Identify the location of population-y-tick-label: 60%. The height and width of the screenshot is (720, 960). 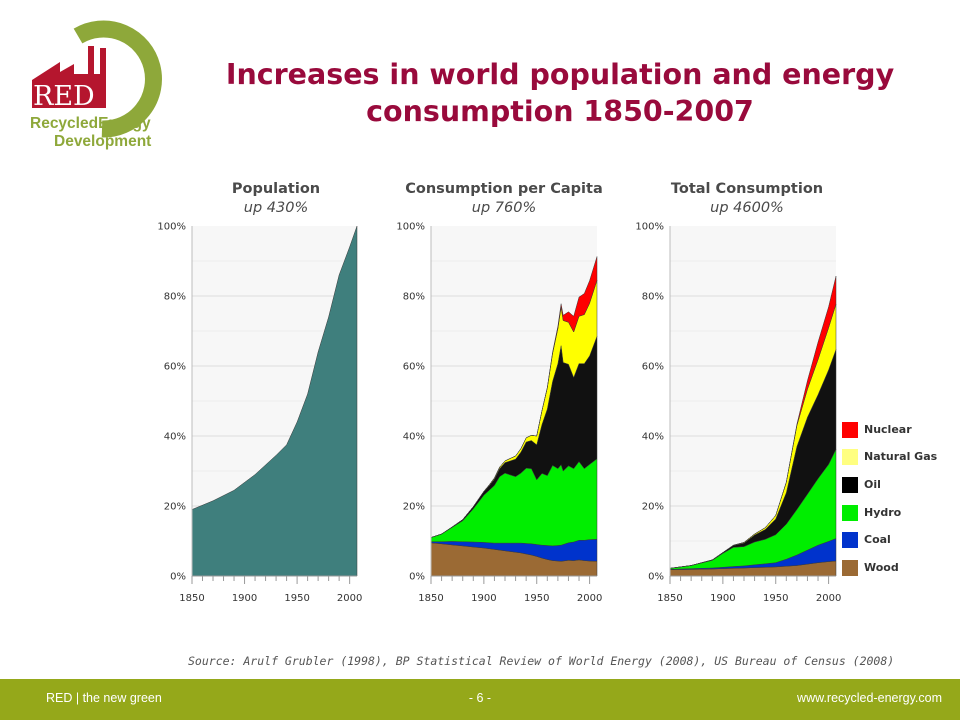
(175, 367).